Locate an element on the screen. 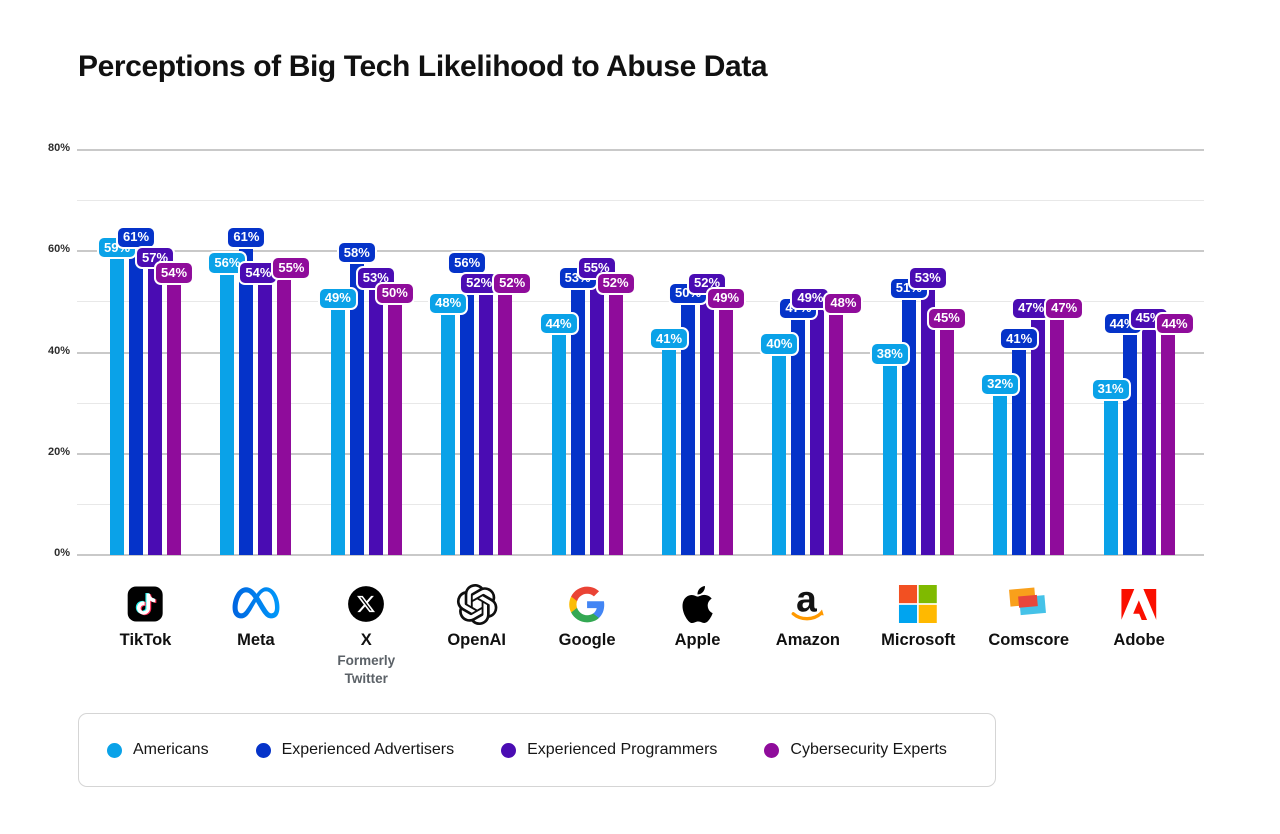 This screenshot has height=834, width=1280. bar-value-label: 44% is located at coordinates (558, 324).